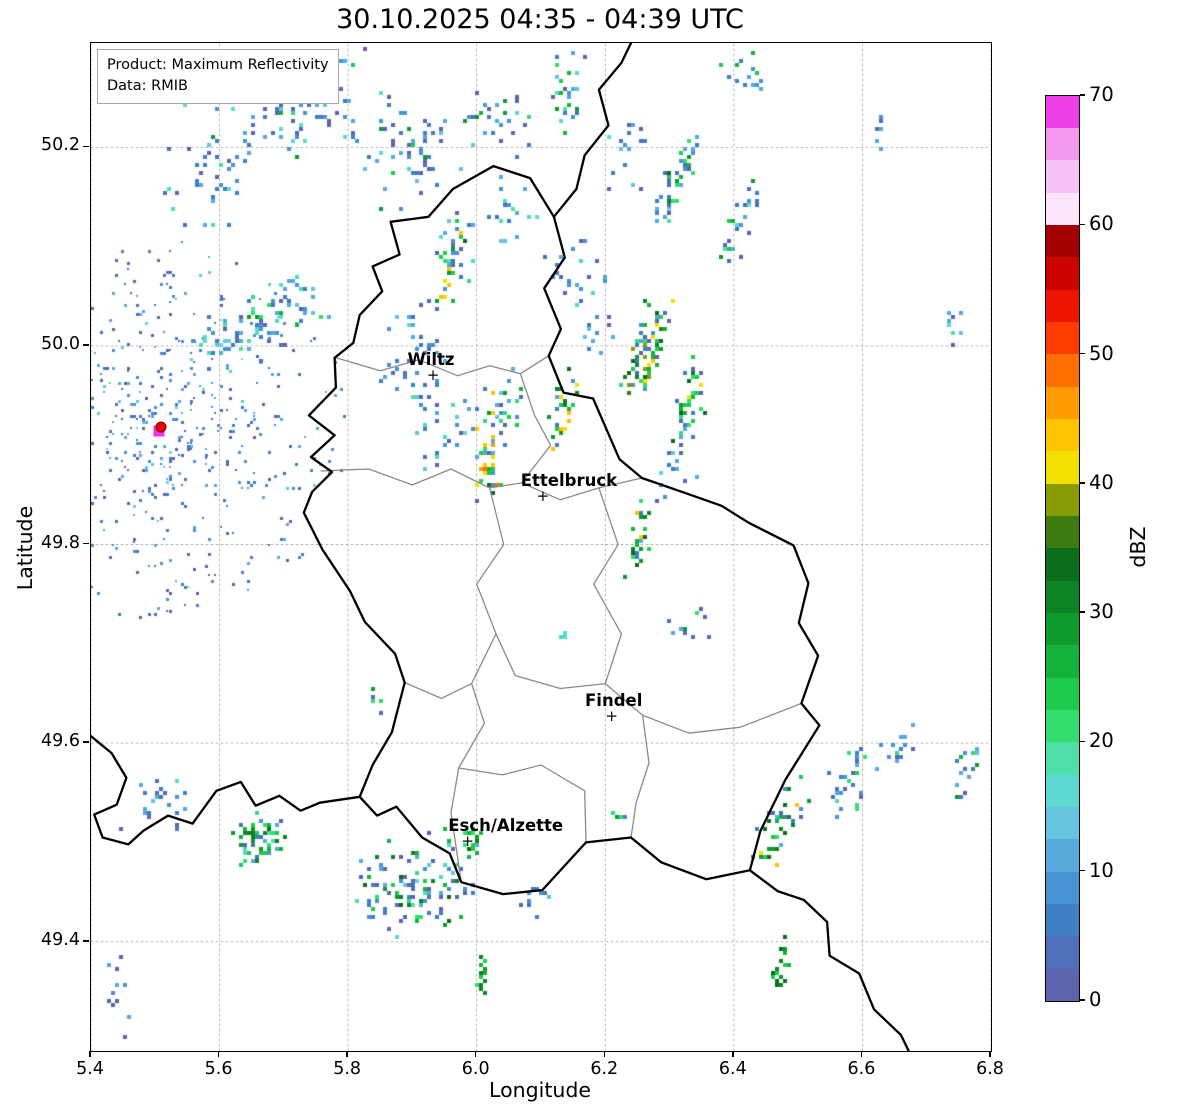 The height and width of the screenshot is (1117, 1179). Describe the element at coordinates (540, 1090) in the screenshot. I see `x-axis-label: Longitude` at that location.